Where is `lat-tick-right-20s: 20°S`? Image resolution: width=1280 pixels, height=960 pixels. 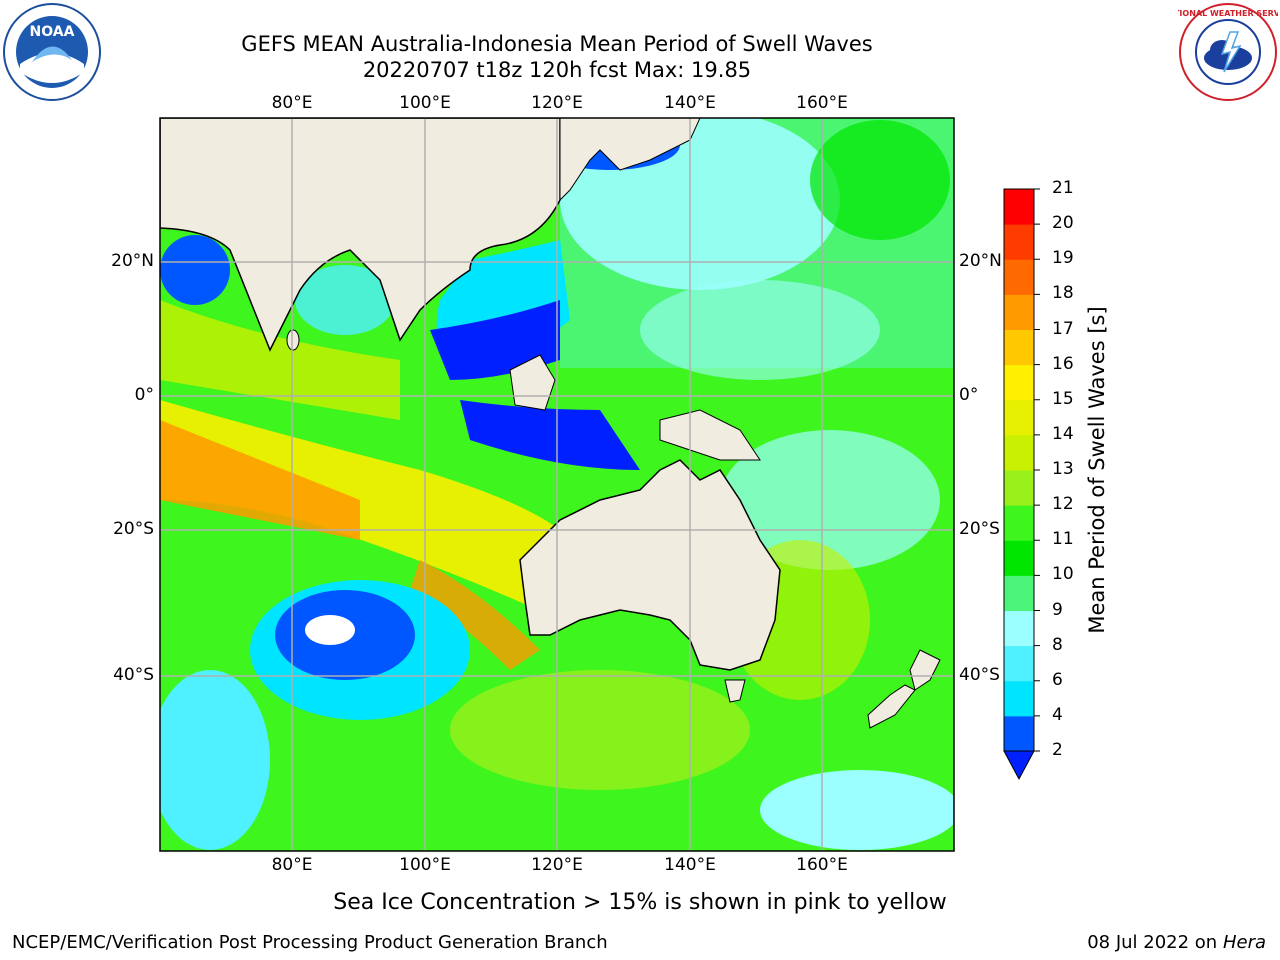 lat-tick-right-20s: 20°S is located at coordinates (979, 529).